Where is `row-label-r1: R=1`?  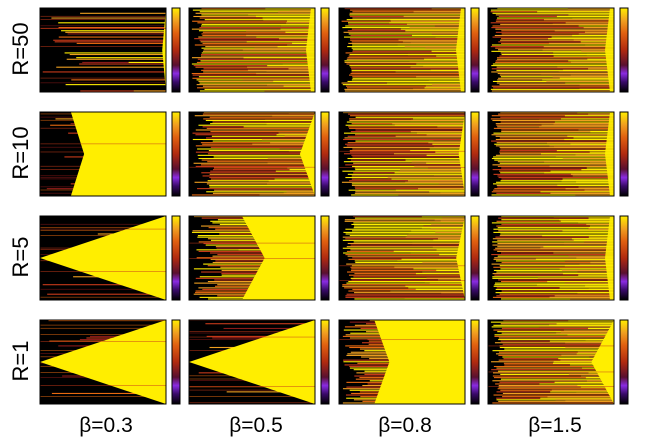 row-label-r1: R=1 is located at coordinates (20, 361).